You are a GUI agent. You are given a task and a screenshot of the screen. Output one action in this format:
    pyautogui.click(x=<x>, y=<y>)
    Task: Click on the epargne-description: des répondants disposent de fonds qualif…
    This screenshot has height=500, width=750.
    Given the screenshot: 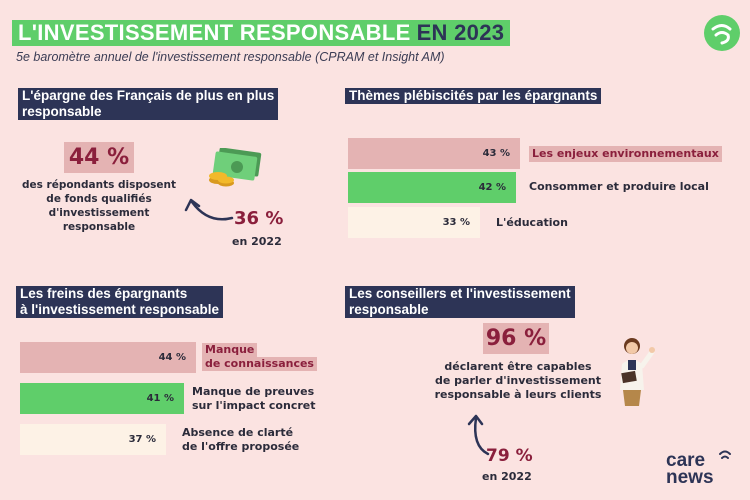 What is the action you would take?
    pyautogui.click(x=98, y=206)
    